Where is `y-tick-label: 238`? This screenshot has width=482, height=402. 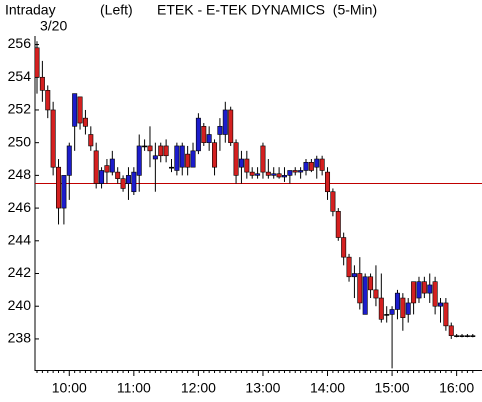 y-tick-label: 238 is located at coordinates (20, 338).